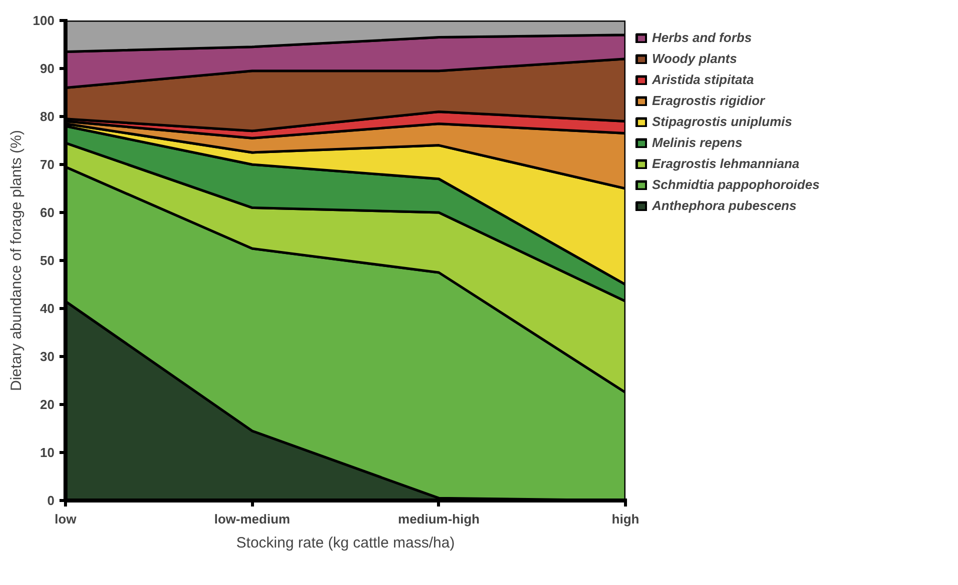 This screenshot has width=958, height=585. What do you see at coordinates (709, 100) in the screenshot?
I see `legend-label: Eragrostis rigidior` at bounding box center [709, 100].